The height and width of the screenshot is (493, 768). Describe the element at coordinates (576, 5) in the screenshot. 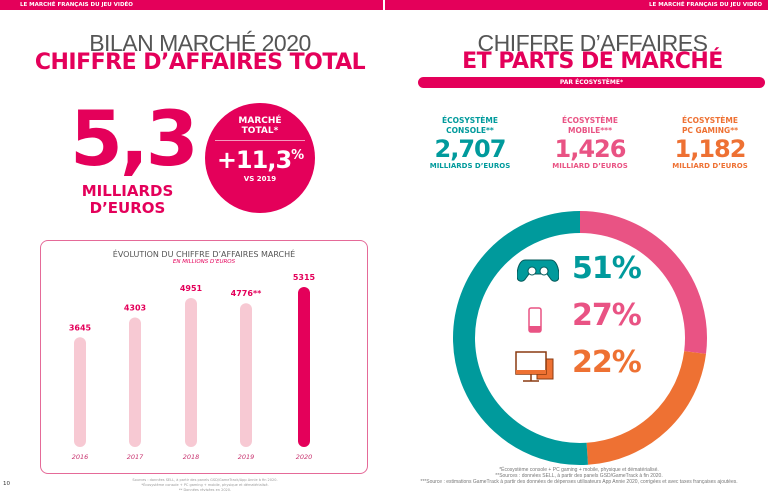

I see `header-right: LE MARCHÉ FRANÇAIS DU JEU VIDÉO` at that location.